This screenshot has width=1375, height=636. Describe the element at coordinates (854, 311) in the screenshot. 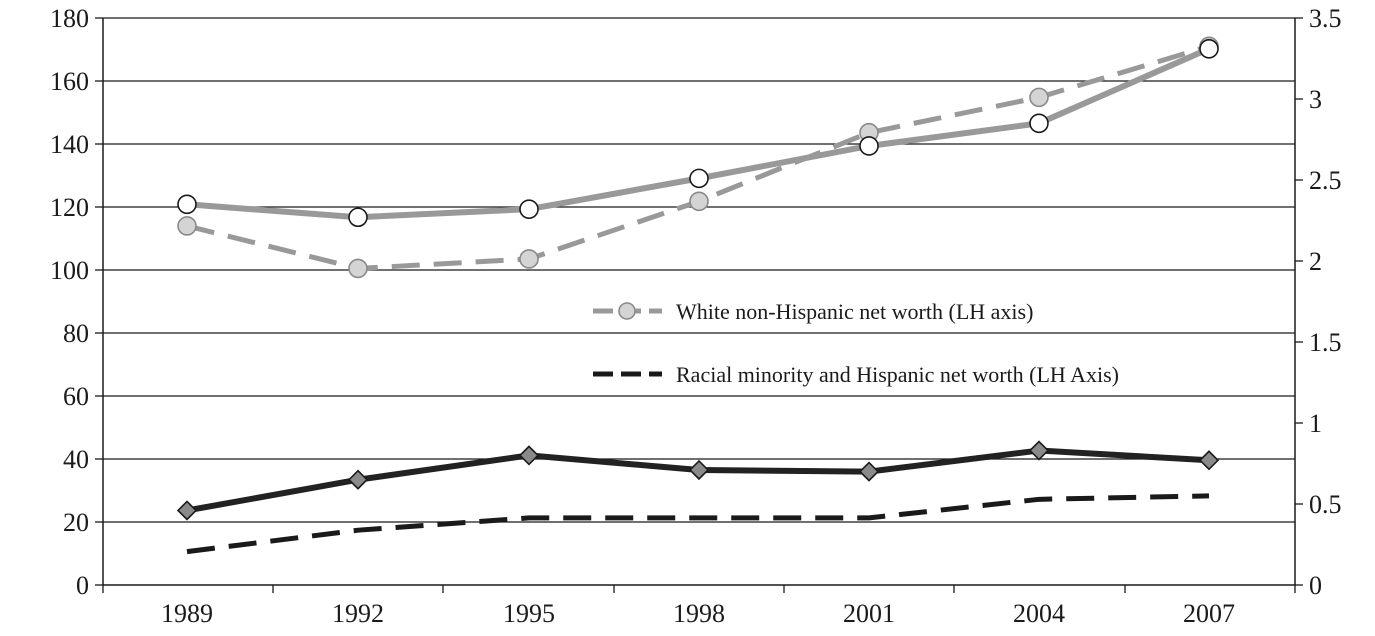

I see `legend-label: White non-Hispanic net worth (LH axis)` at that location.